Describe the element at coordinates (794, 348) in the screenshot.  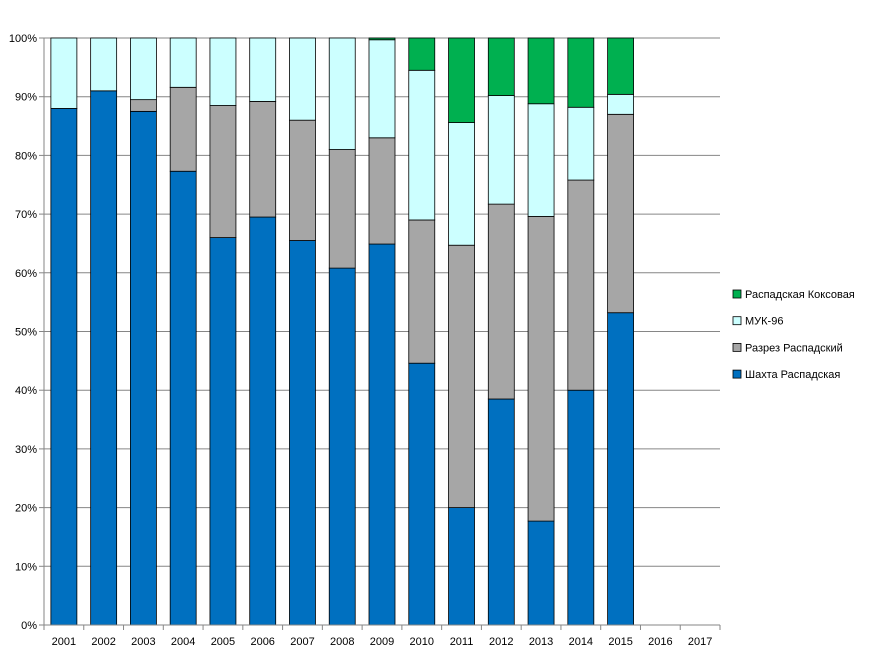
I see `legend-label: Разрез Распадский` at that location.